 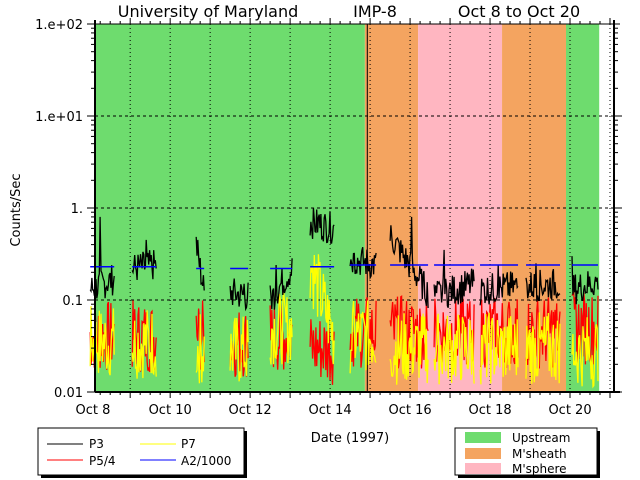 I want to click on legend-label-msheath: M'sheath, so click(x=539, y=454).